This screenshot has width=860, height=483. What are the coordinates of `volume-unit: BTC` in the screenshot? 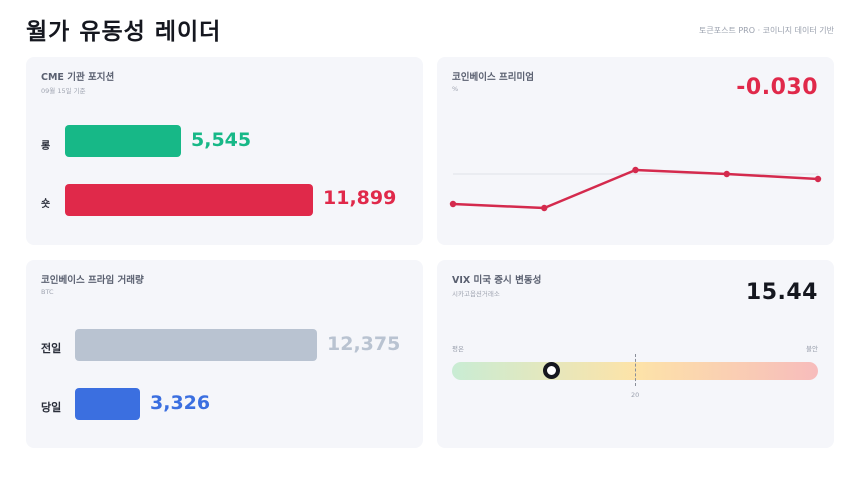 It's located at (47, 292).